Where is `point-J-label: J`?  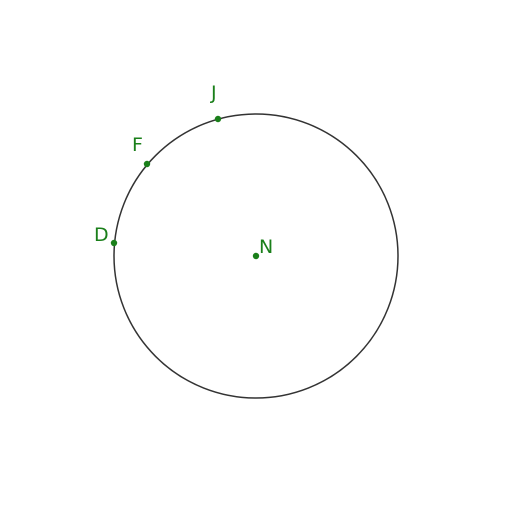 point-J-label: J is located at coordinates (213, 93).